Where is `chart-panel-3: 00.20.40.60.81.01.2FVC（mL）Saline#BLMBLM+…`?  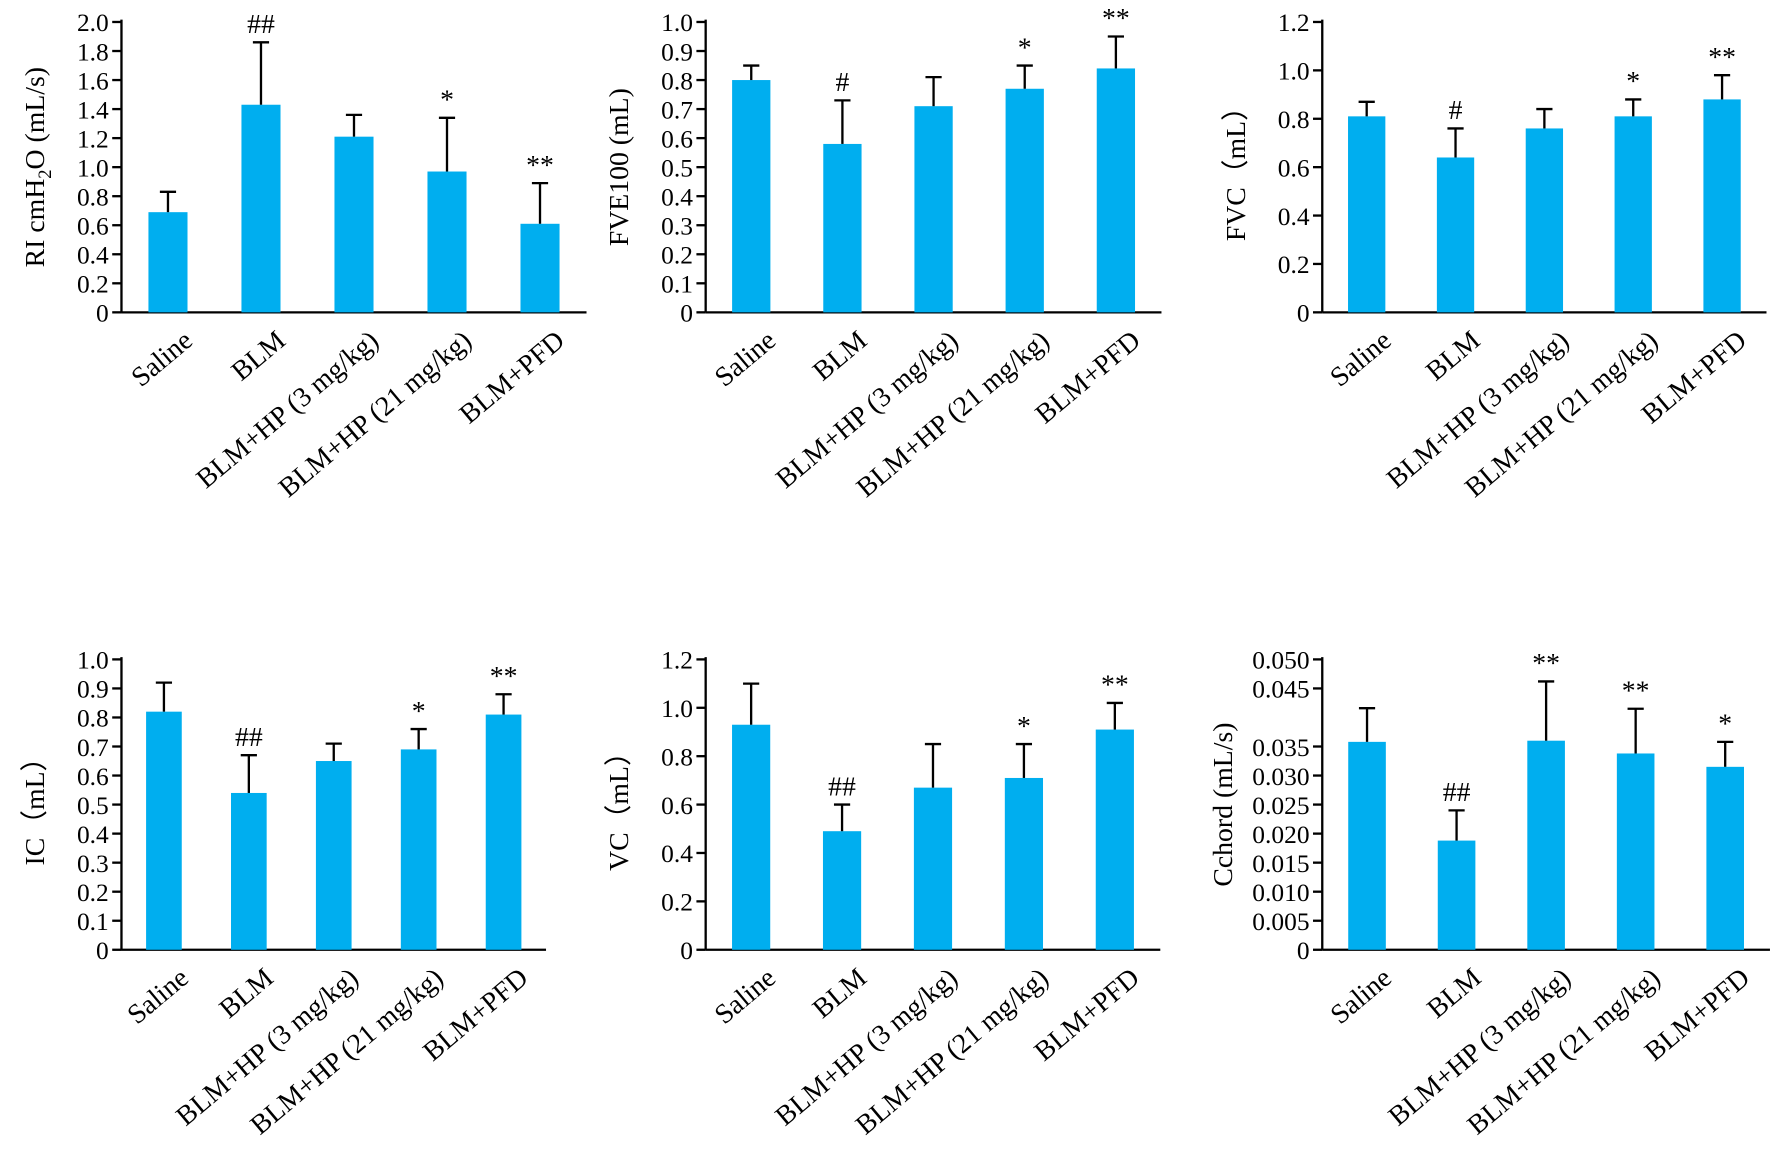
chart-panel-3: 00.20.40.60.81.01.2FVC（mL）Saline#BLMBLM+… is located at coordinates (1494, 256).